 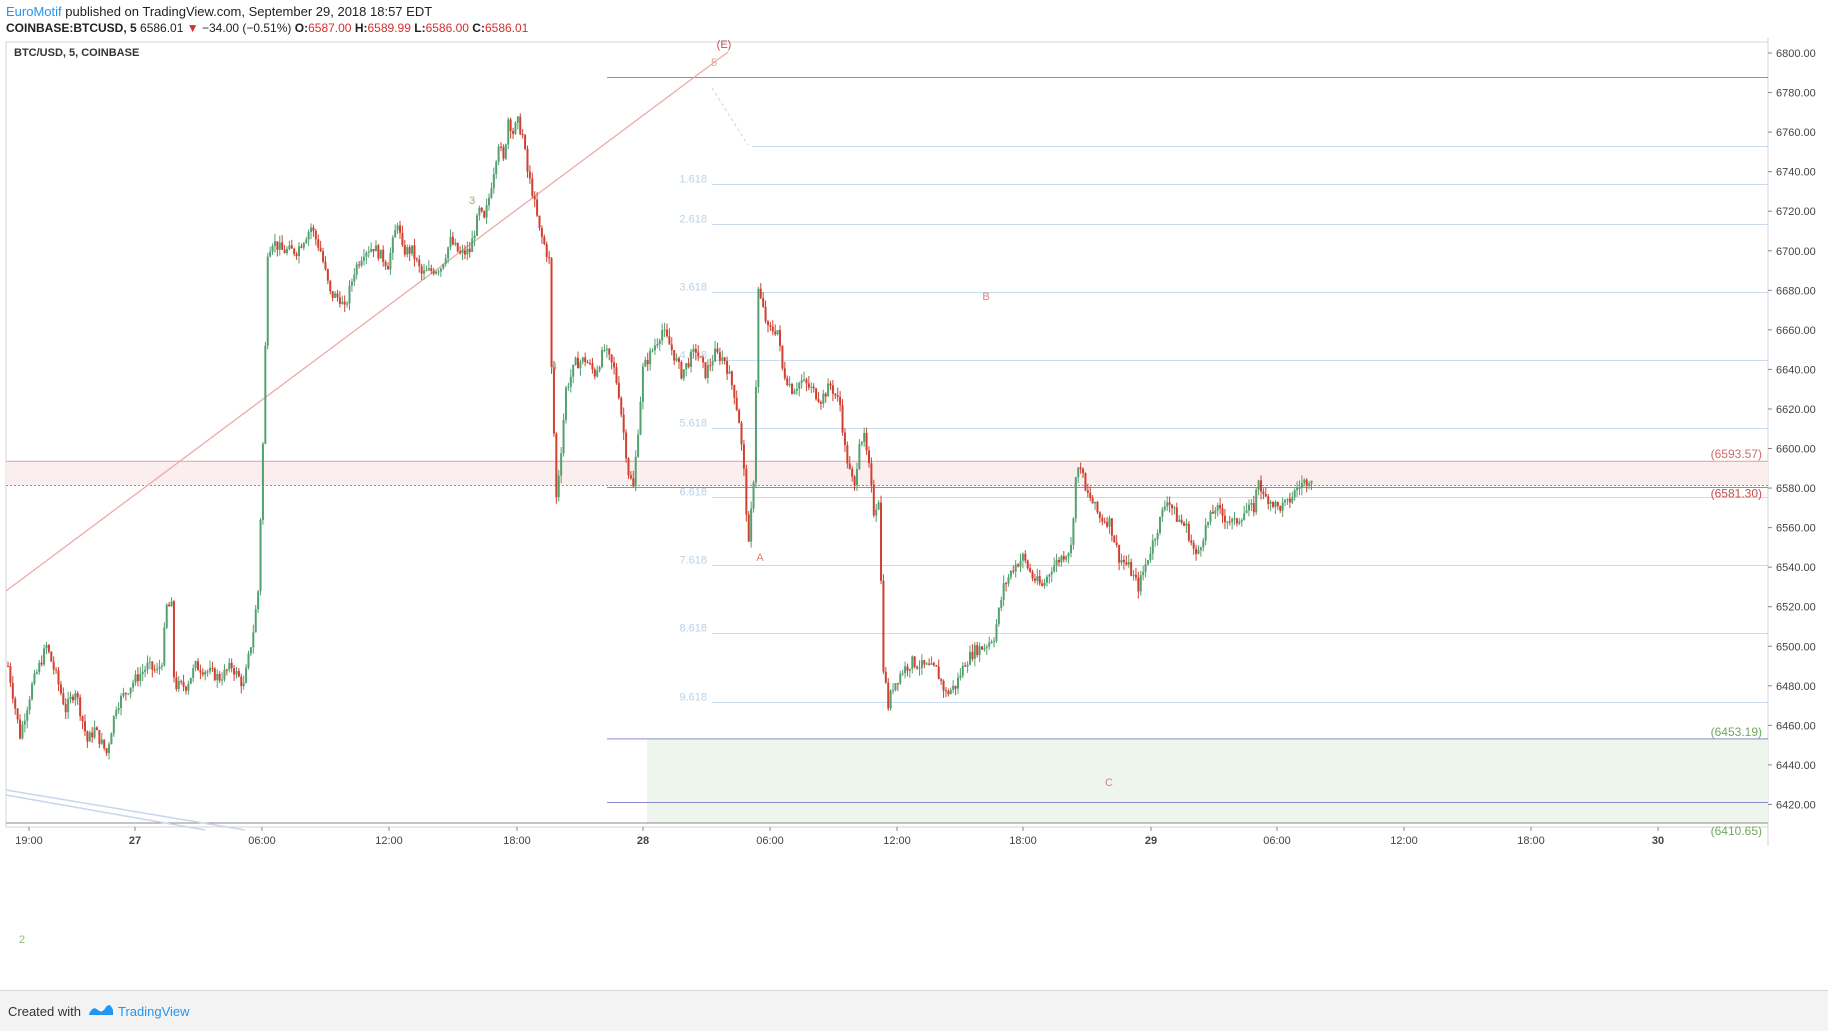 What do you see at coordinates (693, 424) in the screenshot?
I see `fib-level-label: 5.618` at bounding box center [693, 424].